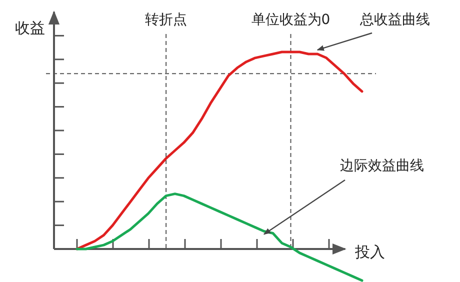 This screenshot has height=282, width=460. I want to click on annotation: 转折点, so click(166, 131).